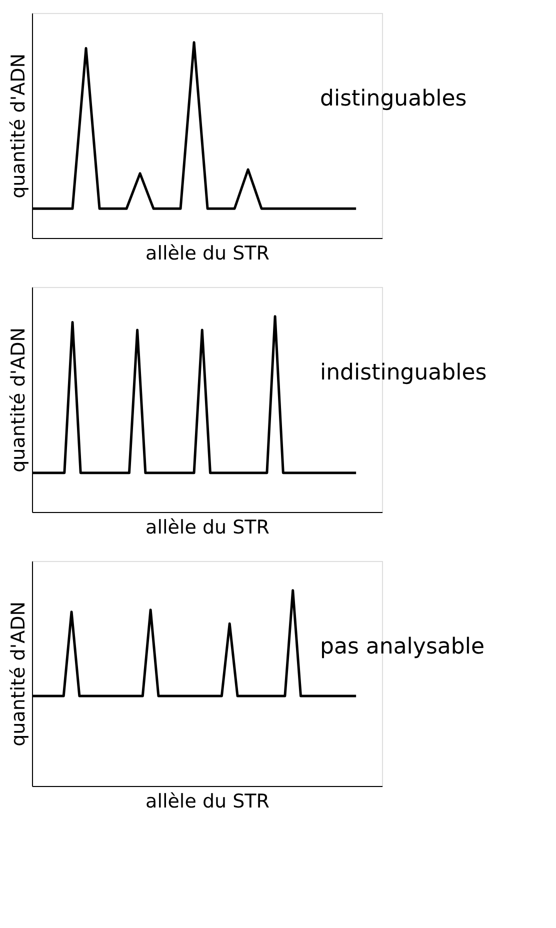 The width and height of the screenshot is (556, 928). I want to click on annotation: distinguables, so click(393, 99).